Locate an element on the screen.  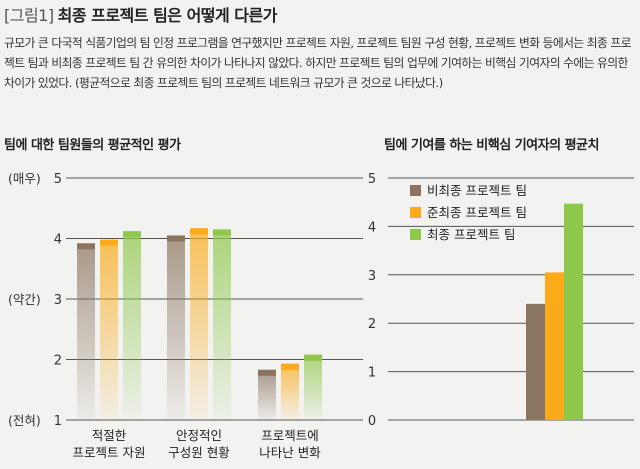
figure-title: [그림1] 최종 프로젝트 팀은 어떻게 다른가 is located at coordinates (140, 14).